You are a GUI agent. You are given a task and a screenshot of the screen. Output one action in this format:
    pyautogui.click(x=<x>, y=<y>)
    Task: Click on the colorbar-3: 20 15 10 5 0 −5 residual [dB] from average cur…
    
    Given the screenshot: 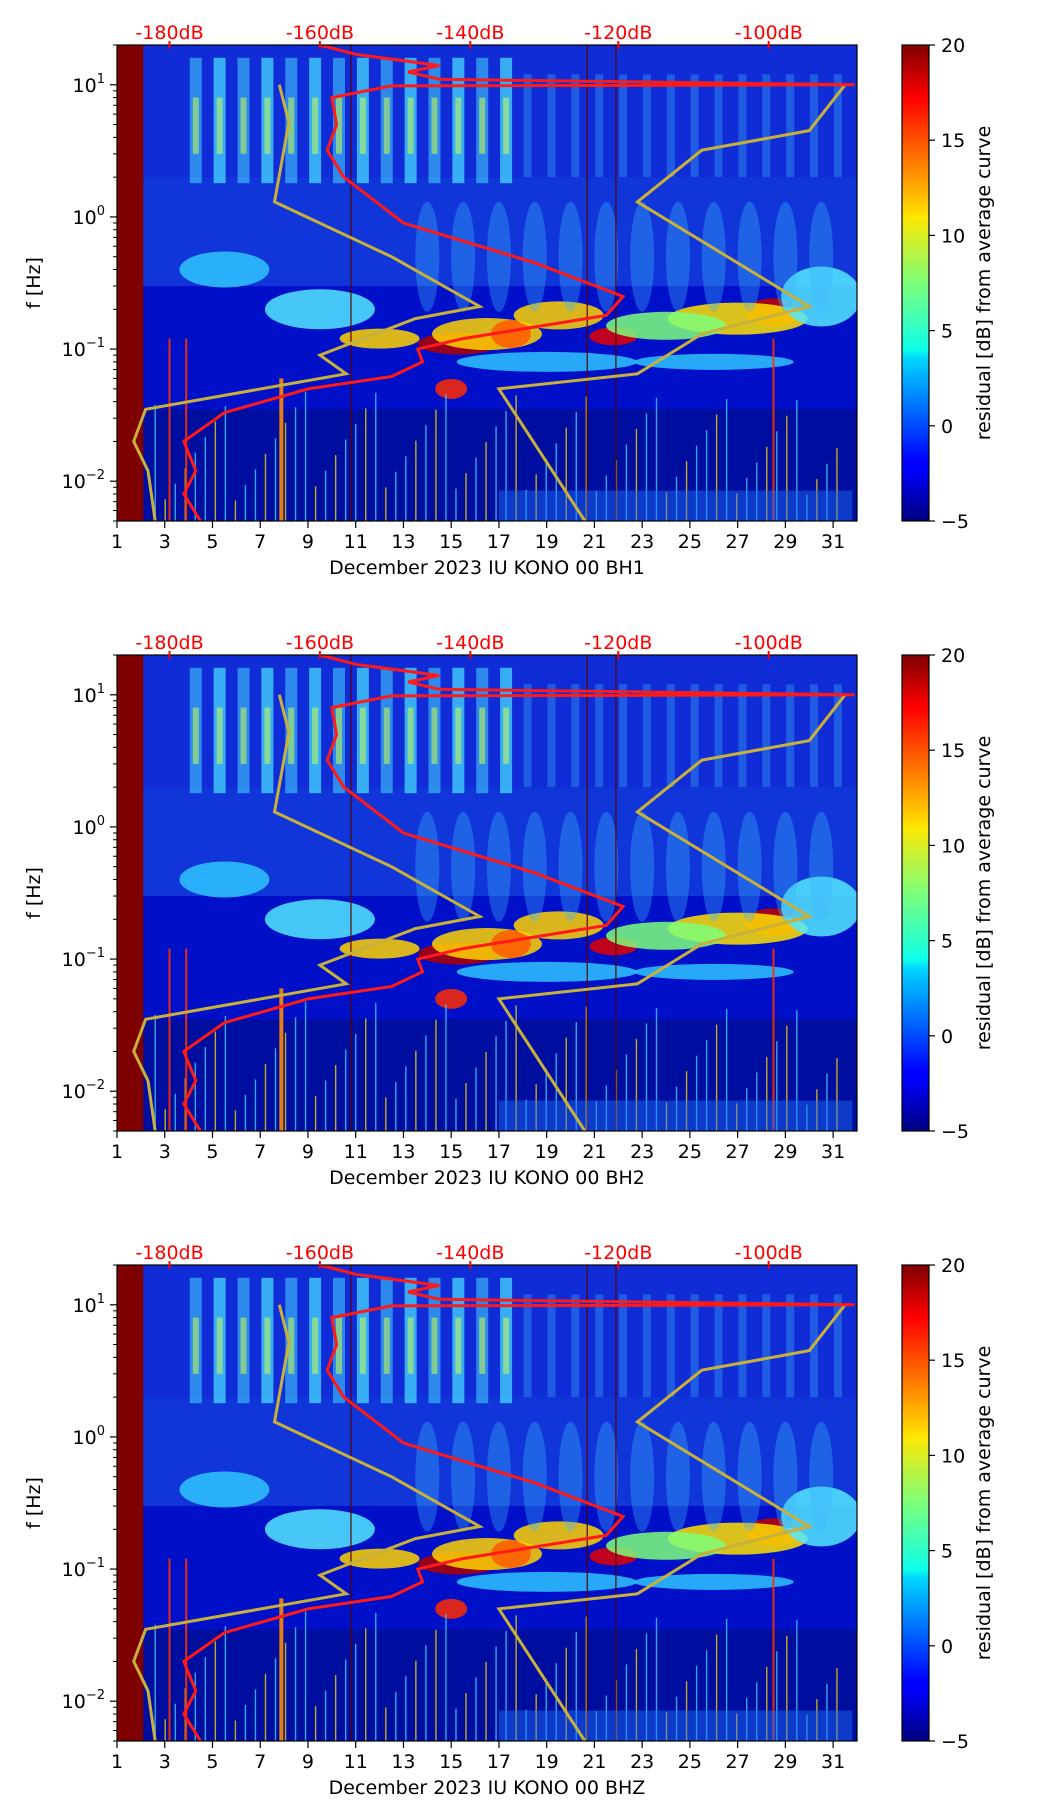 What is the action you would take?
    pyautogui.click(x=948, y=1504)
    